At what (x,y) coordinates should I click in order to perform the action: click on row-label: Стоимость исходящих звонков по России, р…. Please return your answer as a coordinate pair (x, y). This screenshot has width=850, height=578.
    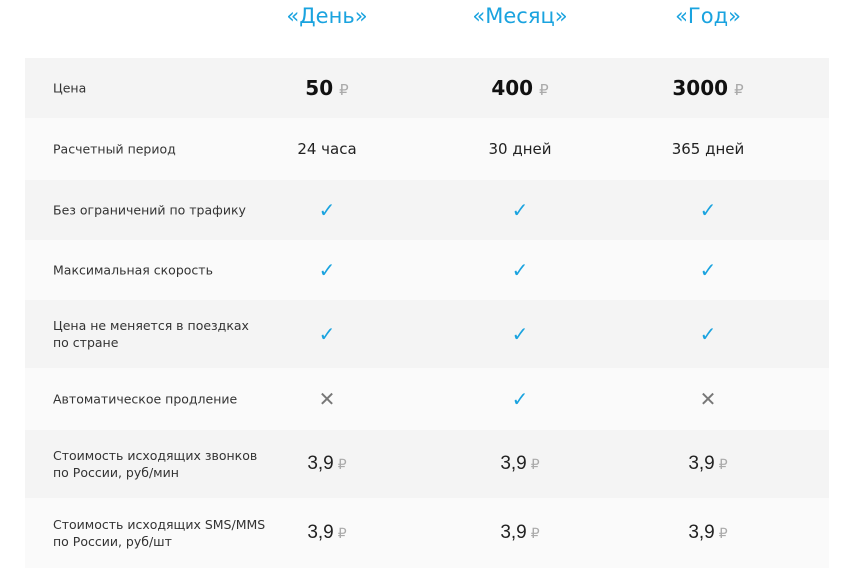
    Looking at the image, I should click on (155, 464).